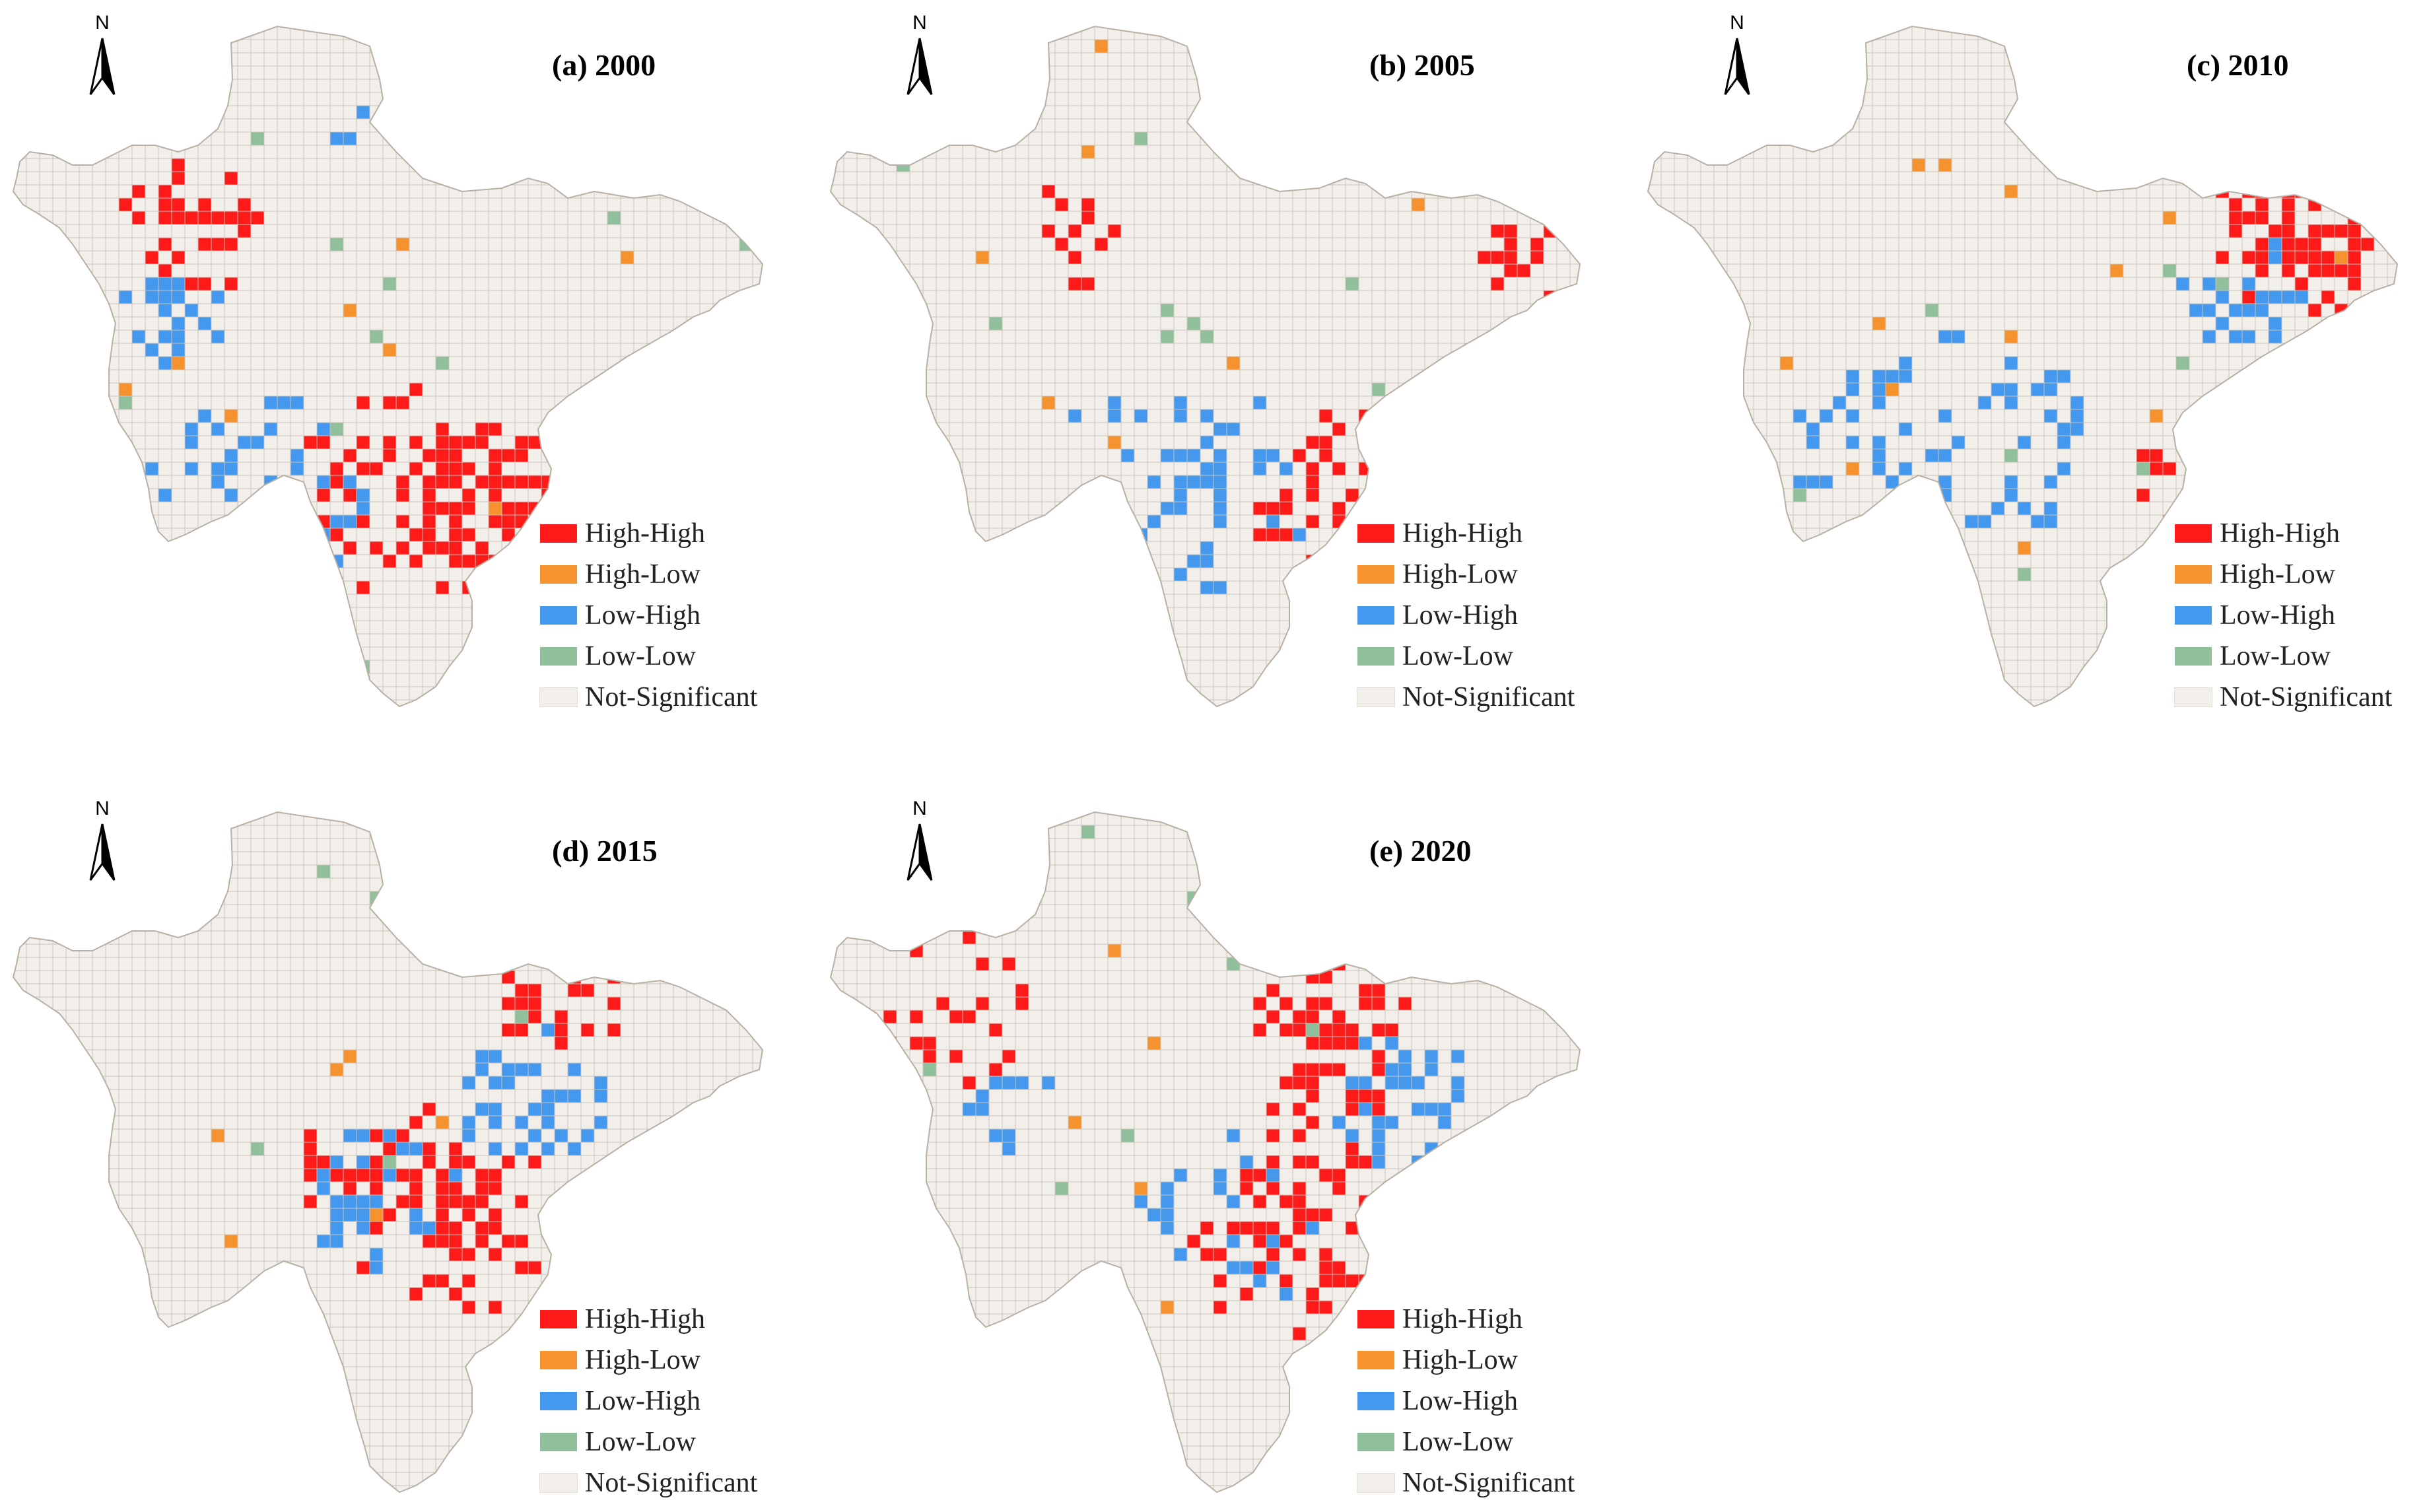  Describe the element at coordinates (2280, 534) in the screenshot. I see `legend-label: High-High` at that location.